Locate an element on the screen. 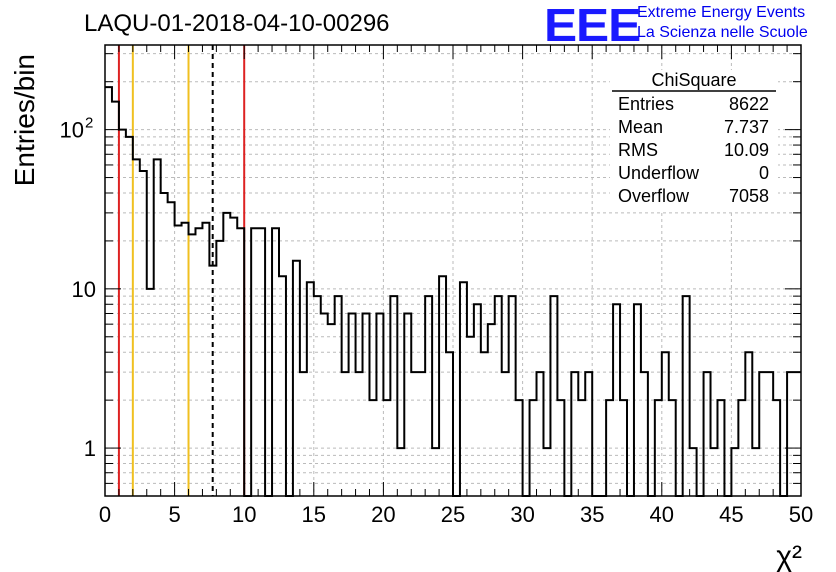 This screenshot has width=836, height=572. stats-row-value: 7058 is located at coordinates (749, 196).